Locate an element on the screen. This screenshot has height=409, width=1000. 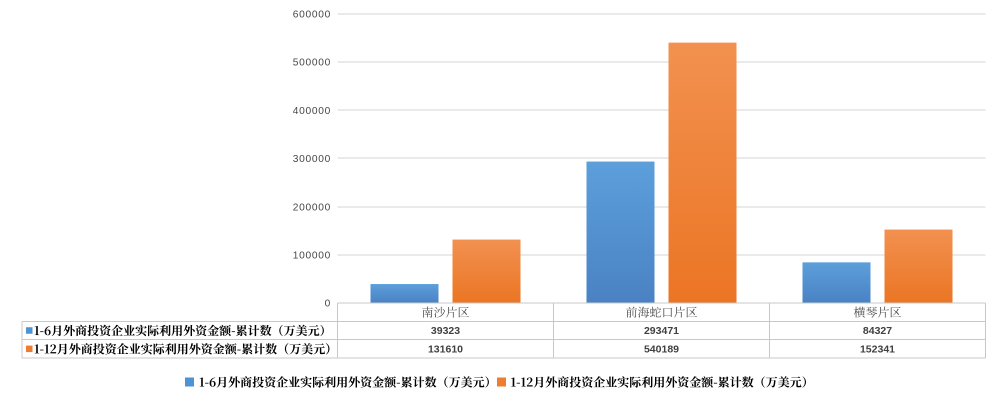
svg-text: 131610 is located at coordinates (445, 350).